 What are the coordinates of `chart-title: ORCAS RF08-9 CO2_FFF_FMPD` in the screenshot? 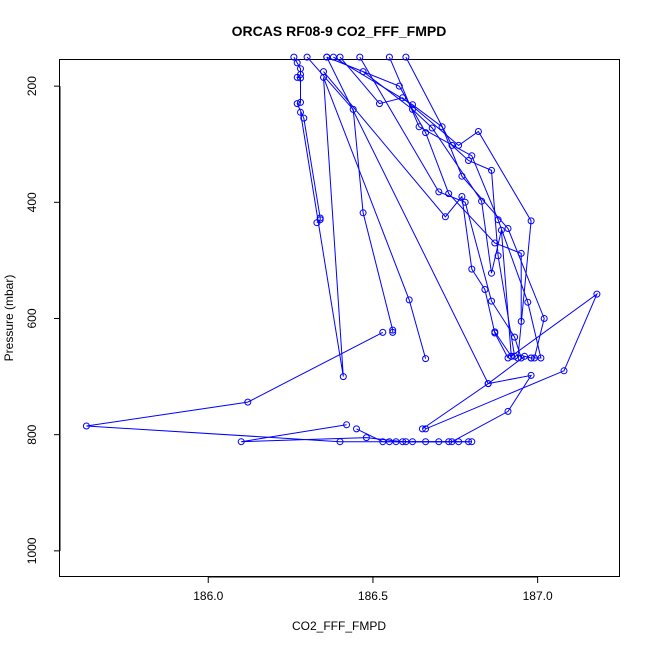 It's located at (339, 31).